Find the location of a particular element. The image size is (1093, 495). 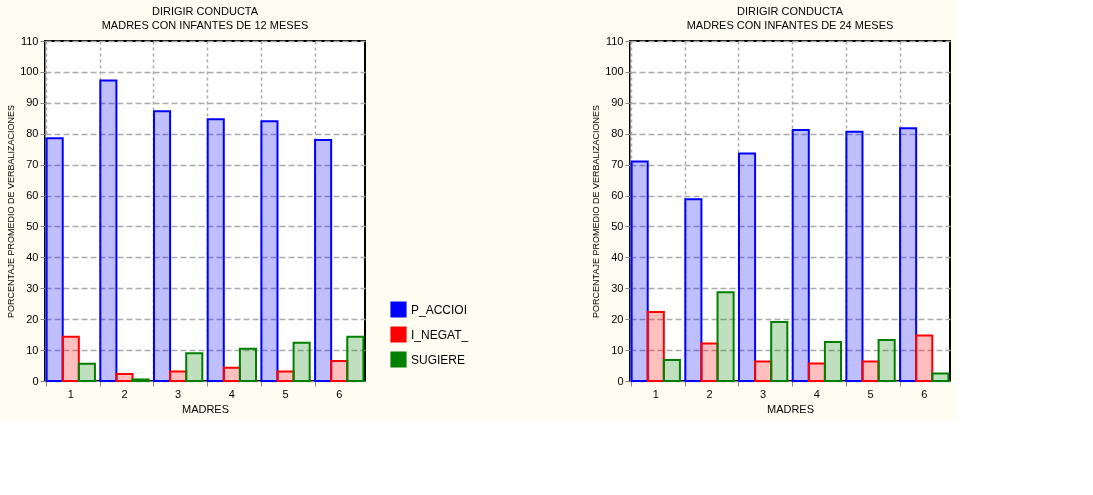

legend-label: P_ACCIOI is located at coordinates (439, 309).